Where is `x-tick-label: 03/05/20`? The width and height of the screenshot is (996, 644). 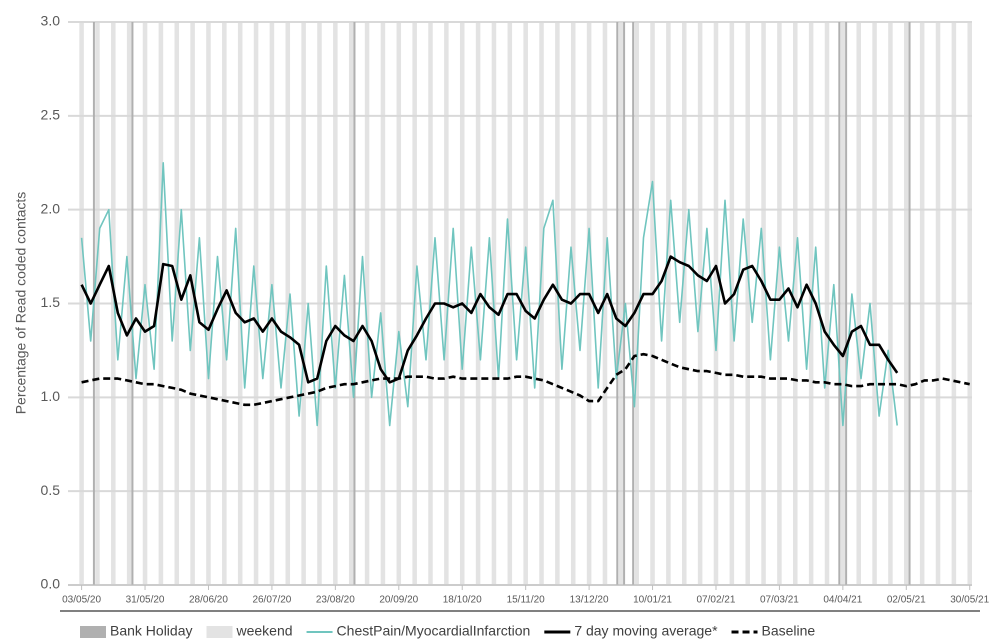 x-tick-label: 03/05/20 is located at coordinates (81, 600).